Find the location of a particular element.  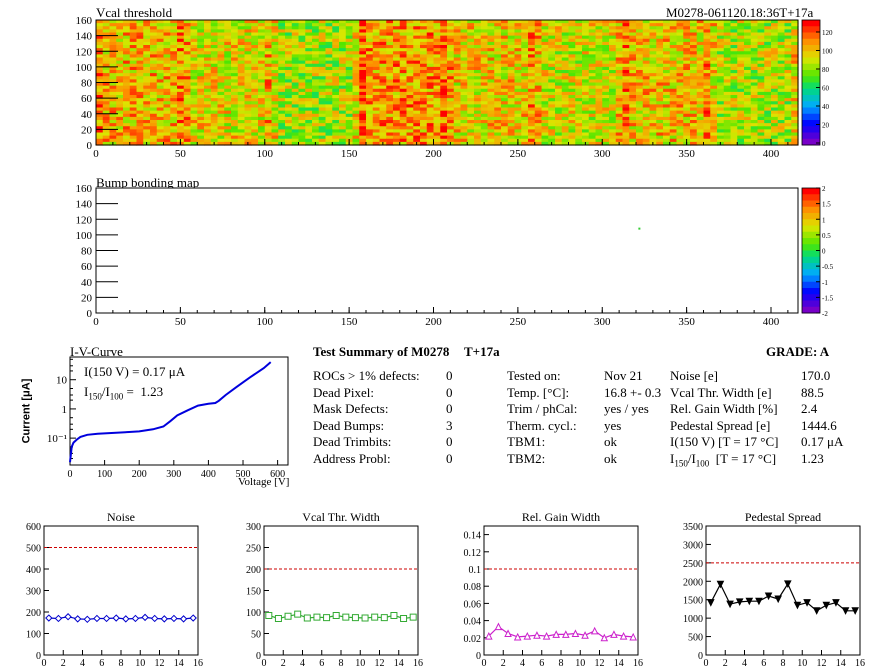

chart-title: Vcal Thr. Width is located at coordinates (340, 517).